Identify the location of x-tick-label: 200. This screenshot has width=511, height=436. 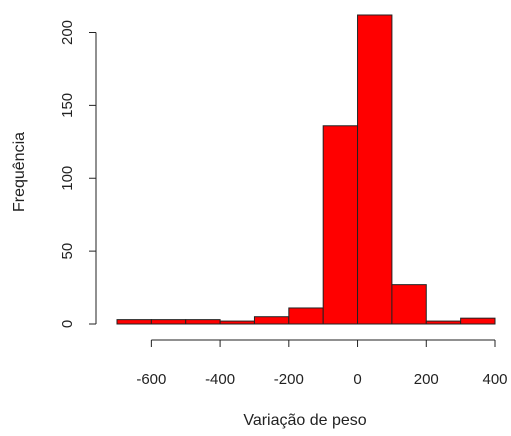
(426, 379).